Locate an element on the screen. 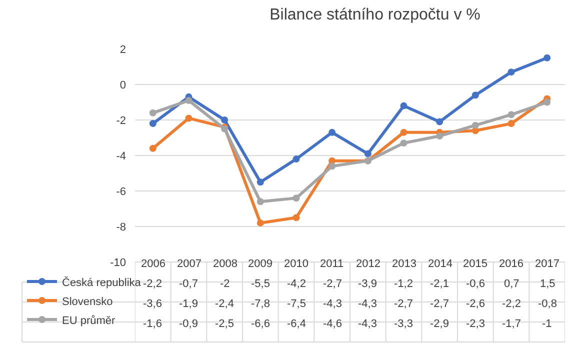 The image size is (587, 349). data-label: -4,2 is located at coordinates (296, 284).